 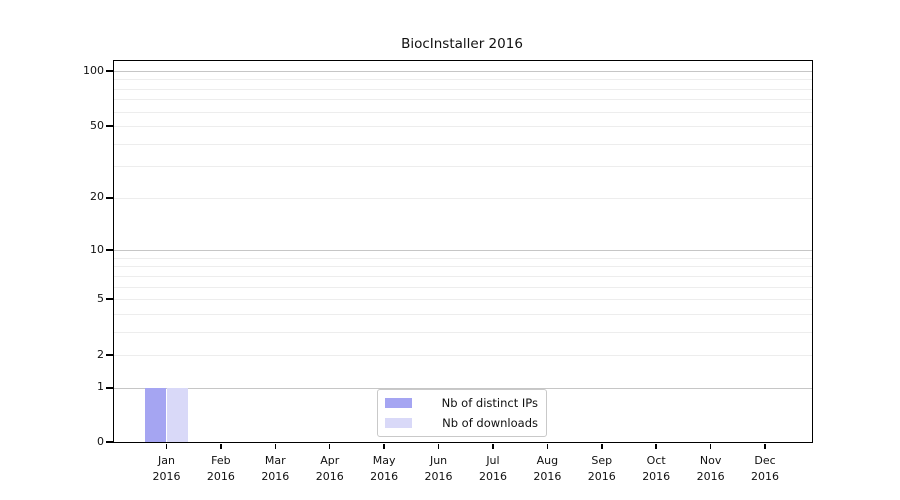 I want to click on y-tick-label: 1, so click(x=100, y=387).